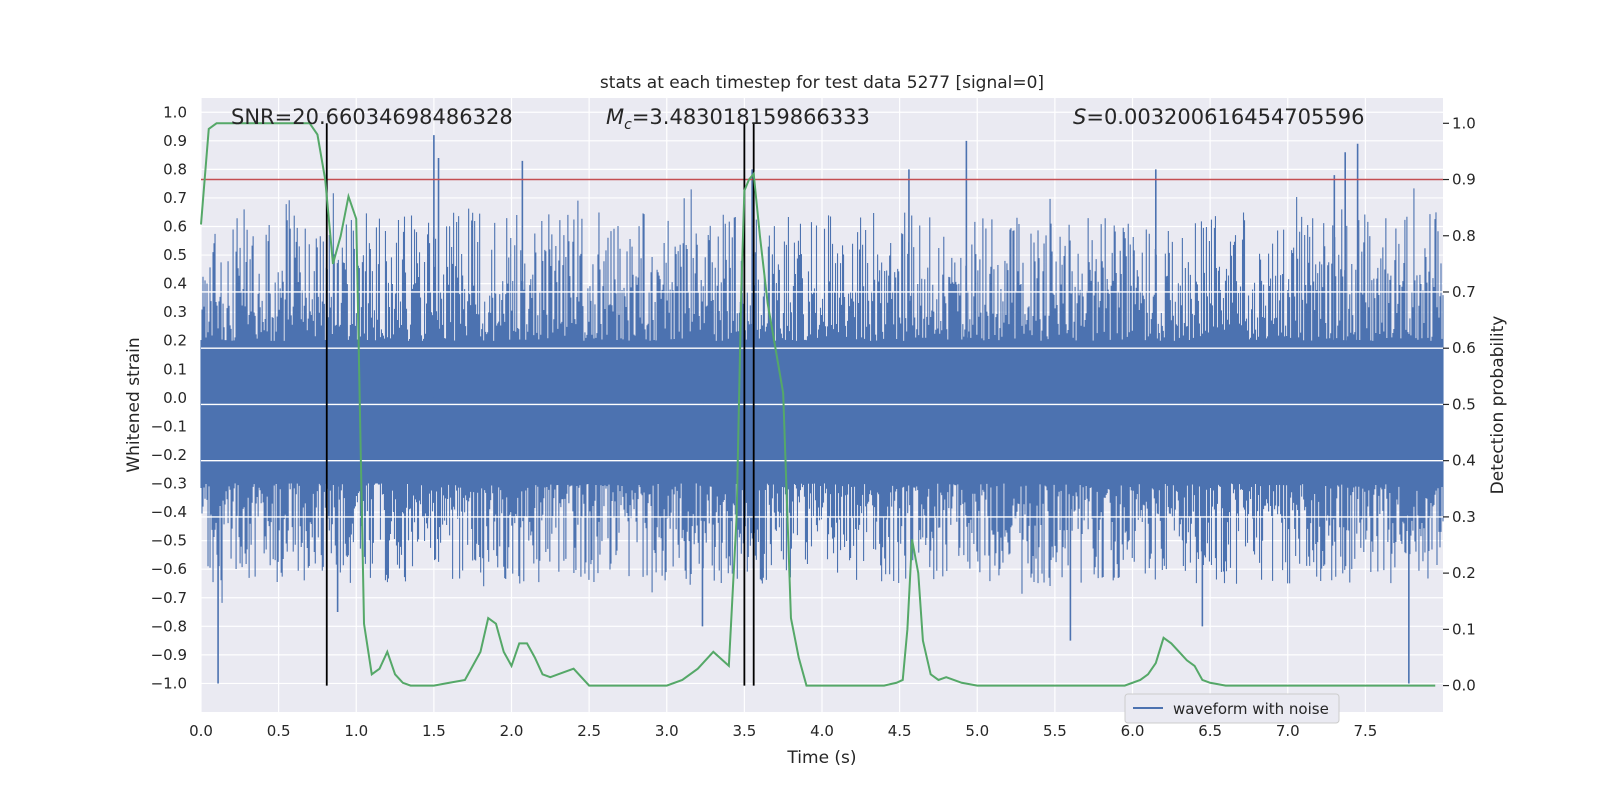  Describe the element at coordinates (1133, 731) in the screenshot. I see `x-tick-label: 6.0` at that location.